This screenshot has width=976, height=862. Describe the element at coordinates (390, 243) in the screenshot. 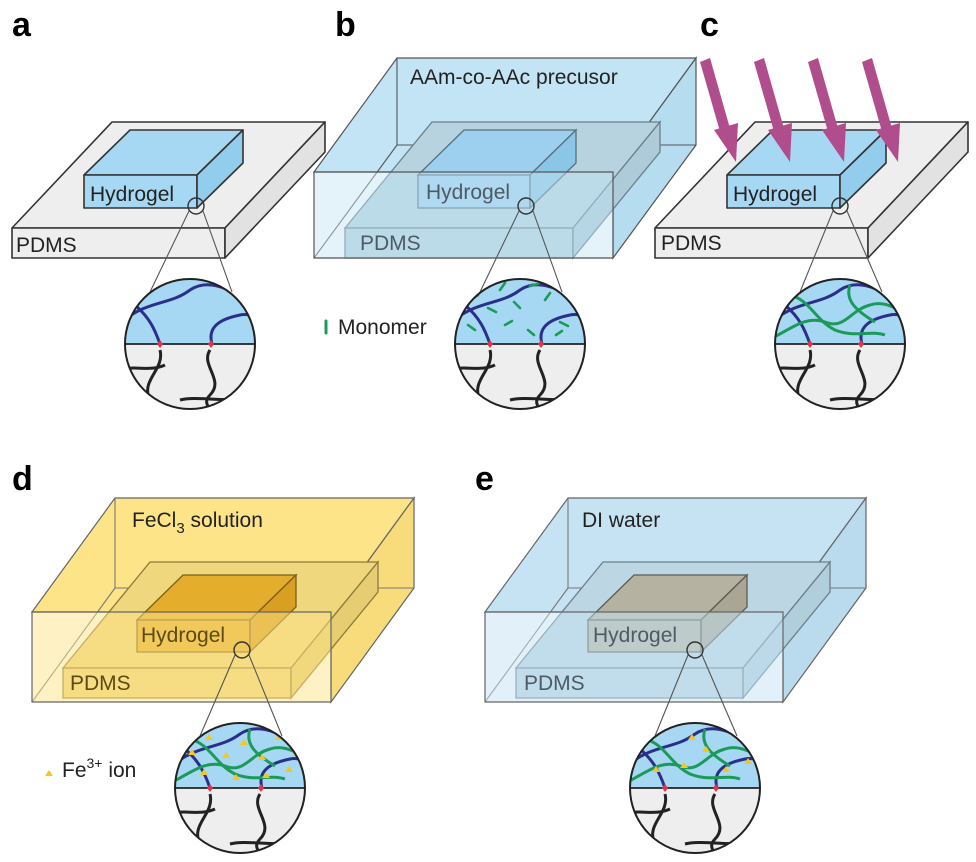

I see `pdms-label-b: PDMS` at that location.